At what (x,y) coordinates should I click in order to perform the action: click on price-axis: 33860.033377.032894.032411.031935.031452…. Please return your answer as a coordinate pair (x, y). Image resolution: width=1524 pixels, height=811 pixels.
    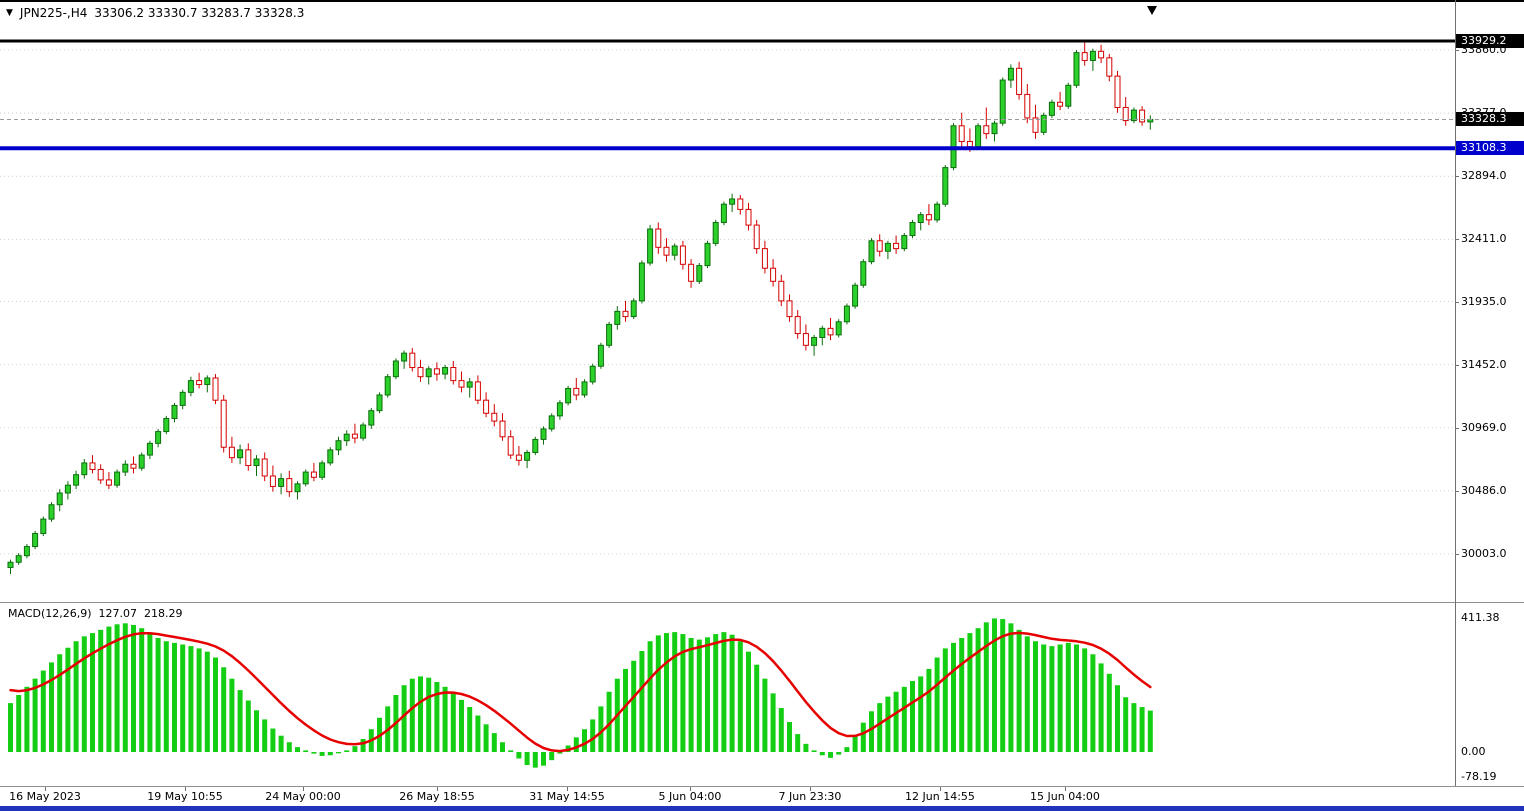
    Looking at the image, I should click on (1489, 393).